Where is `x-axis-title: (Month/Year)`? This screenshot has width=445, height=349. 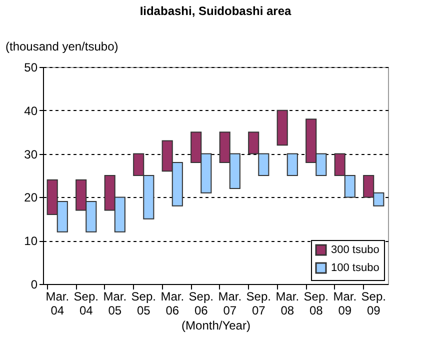
x-axis-title: (Month/Year) is located at coordinates (216, 325).